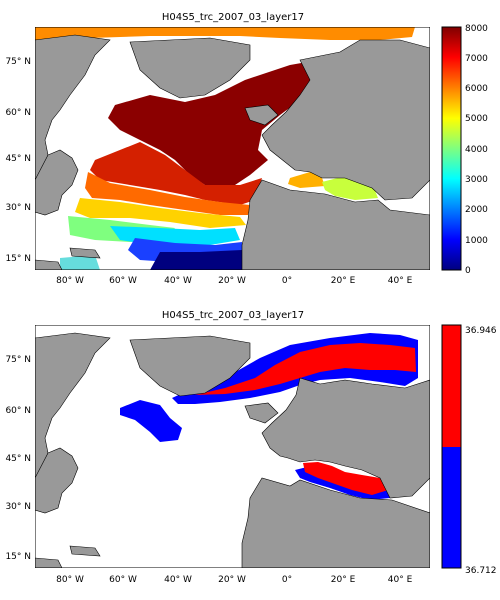 The image size is (500, 600). I want to click on colorbar-tick-label: 1000, so click(476, 241).